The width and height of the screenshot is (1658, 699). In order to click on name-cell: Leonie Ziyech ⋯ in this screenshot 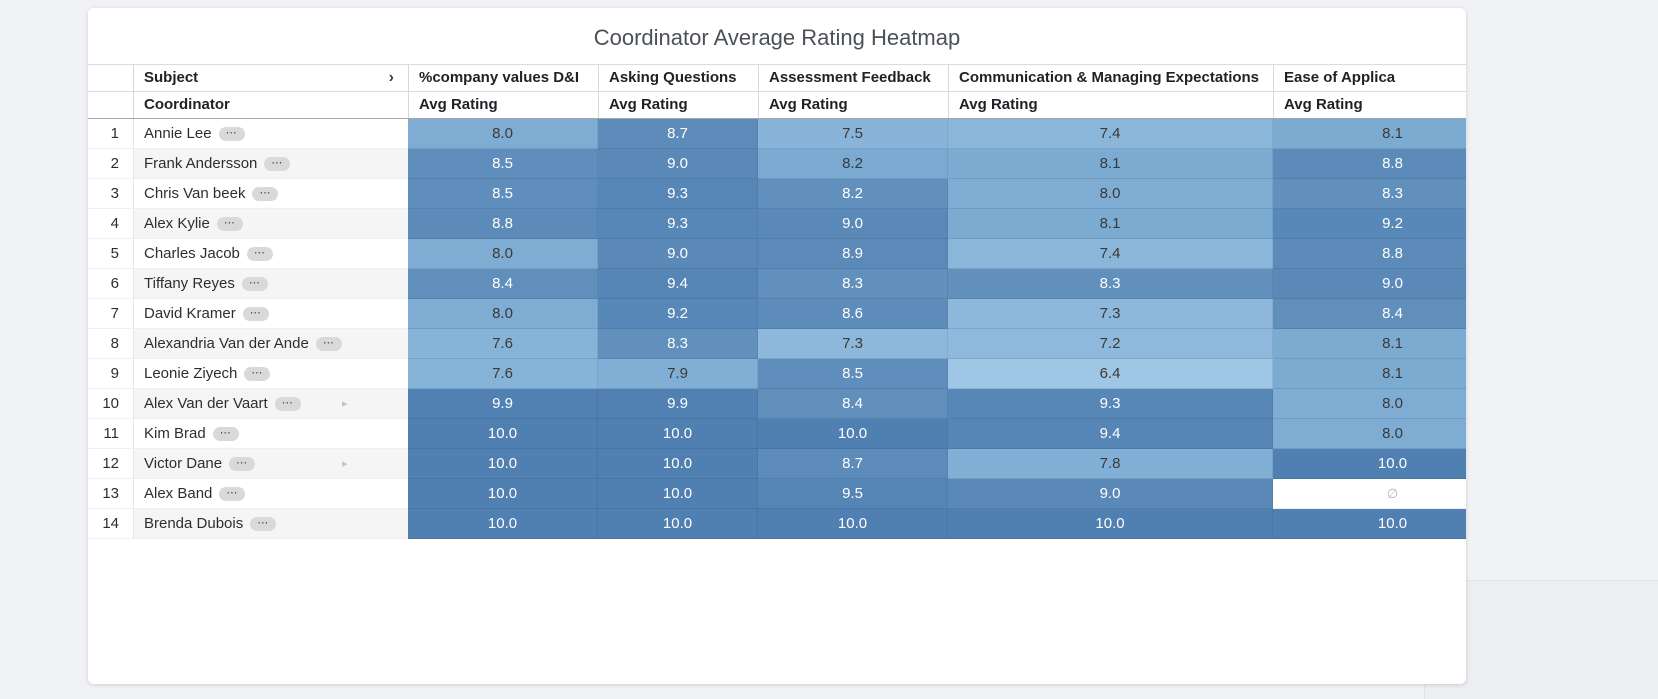, I will do `click(270, 374)`.